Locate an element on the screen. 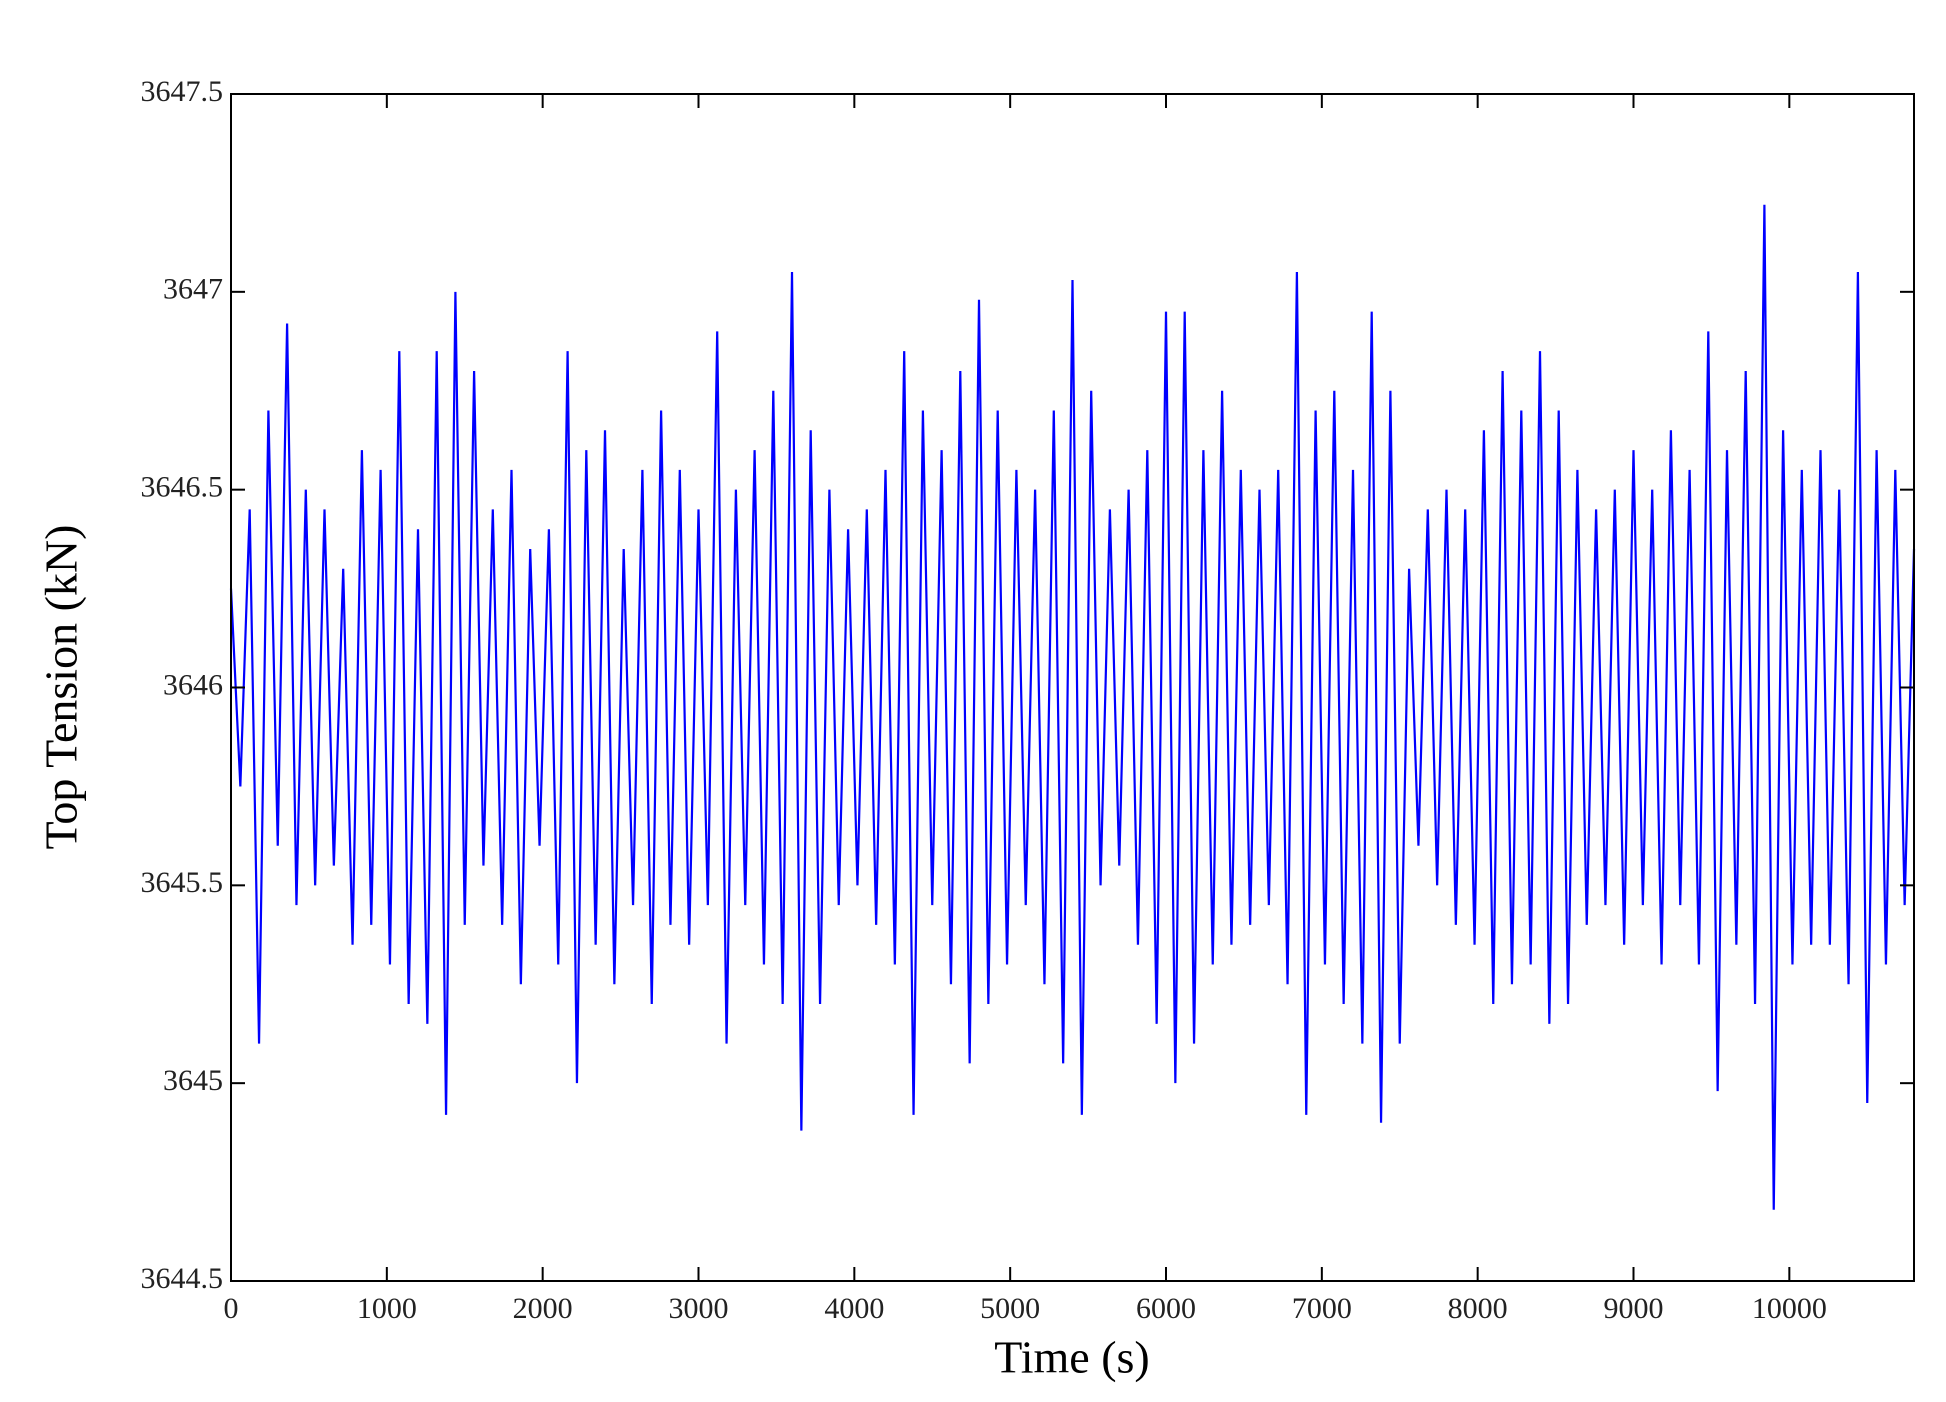  x-tick-label: 6000 is located at coordinates (1166, 1308).